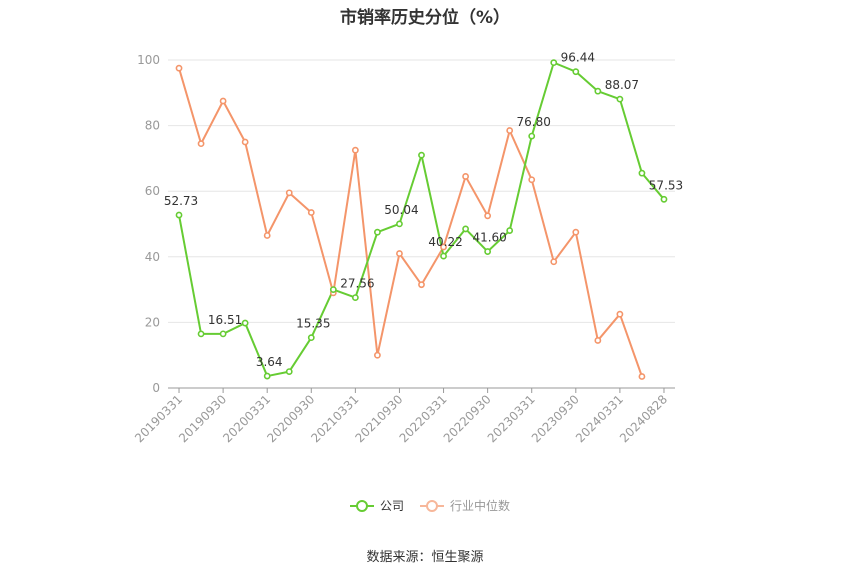  I want to click on y-tick-label: 60, so click(152, 191).